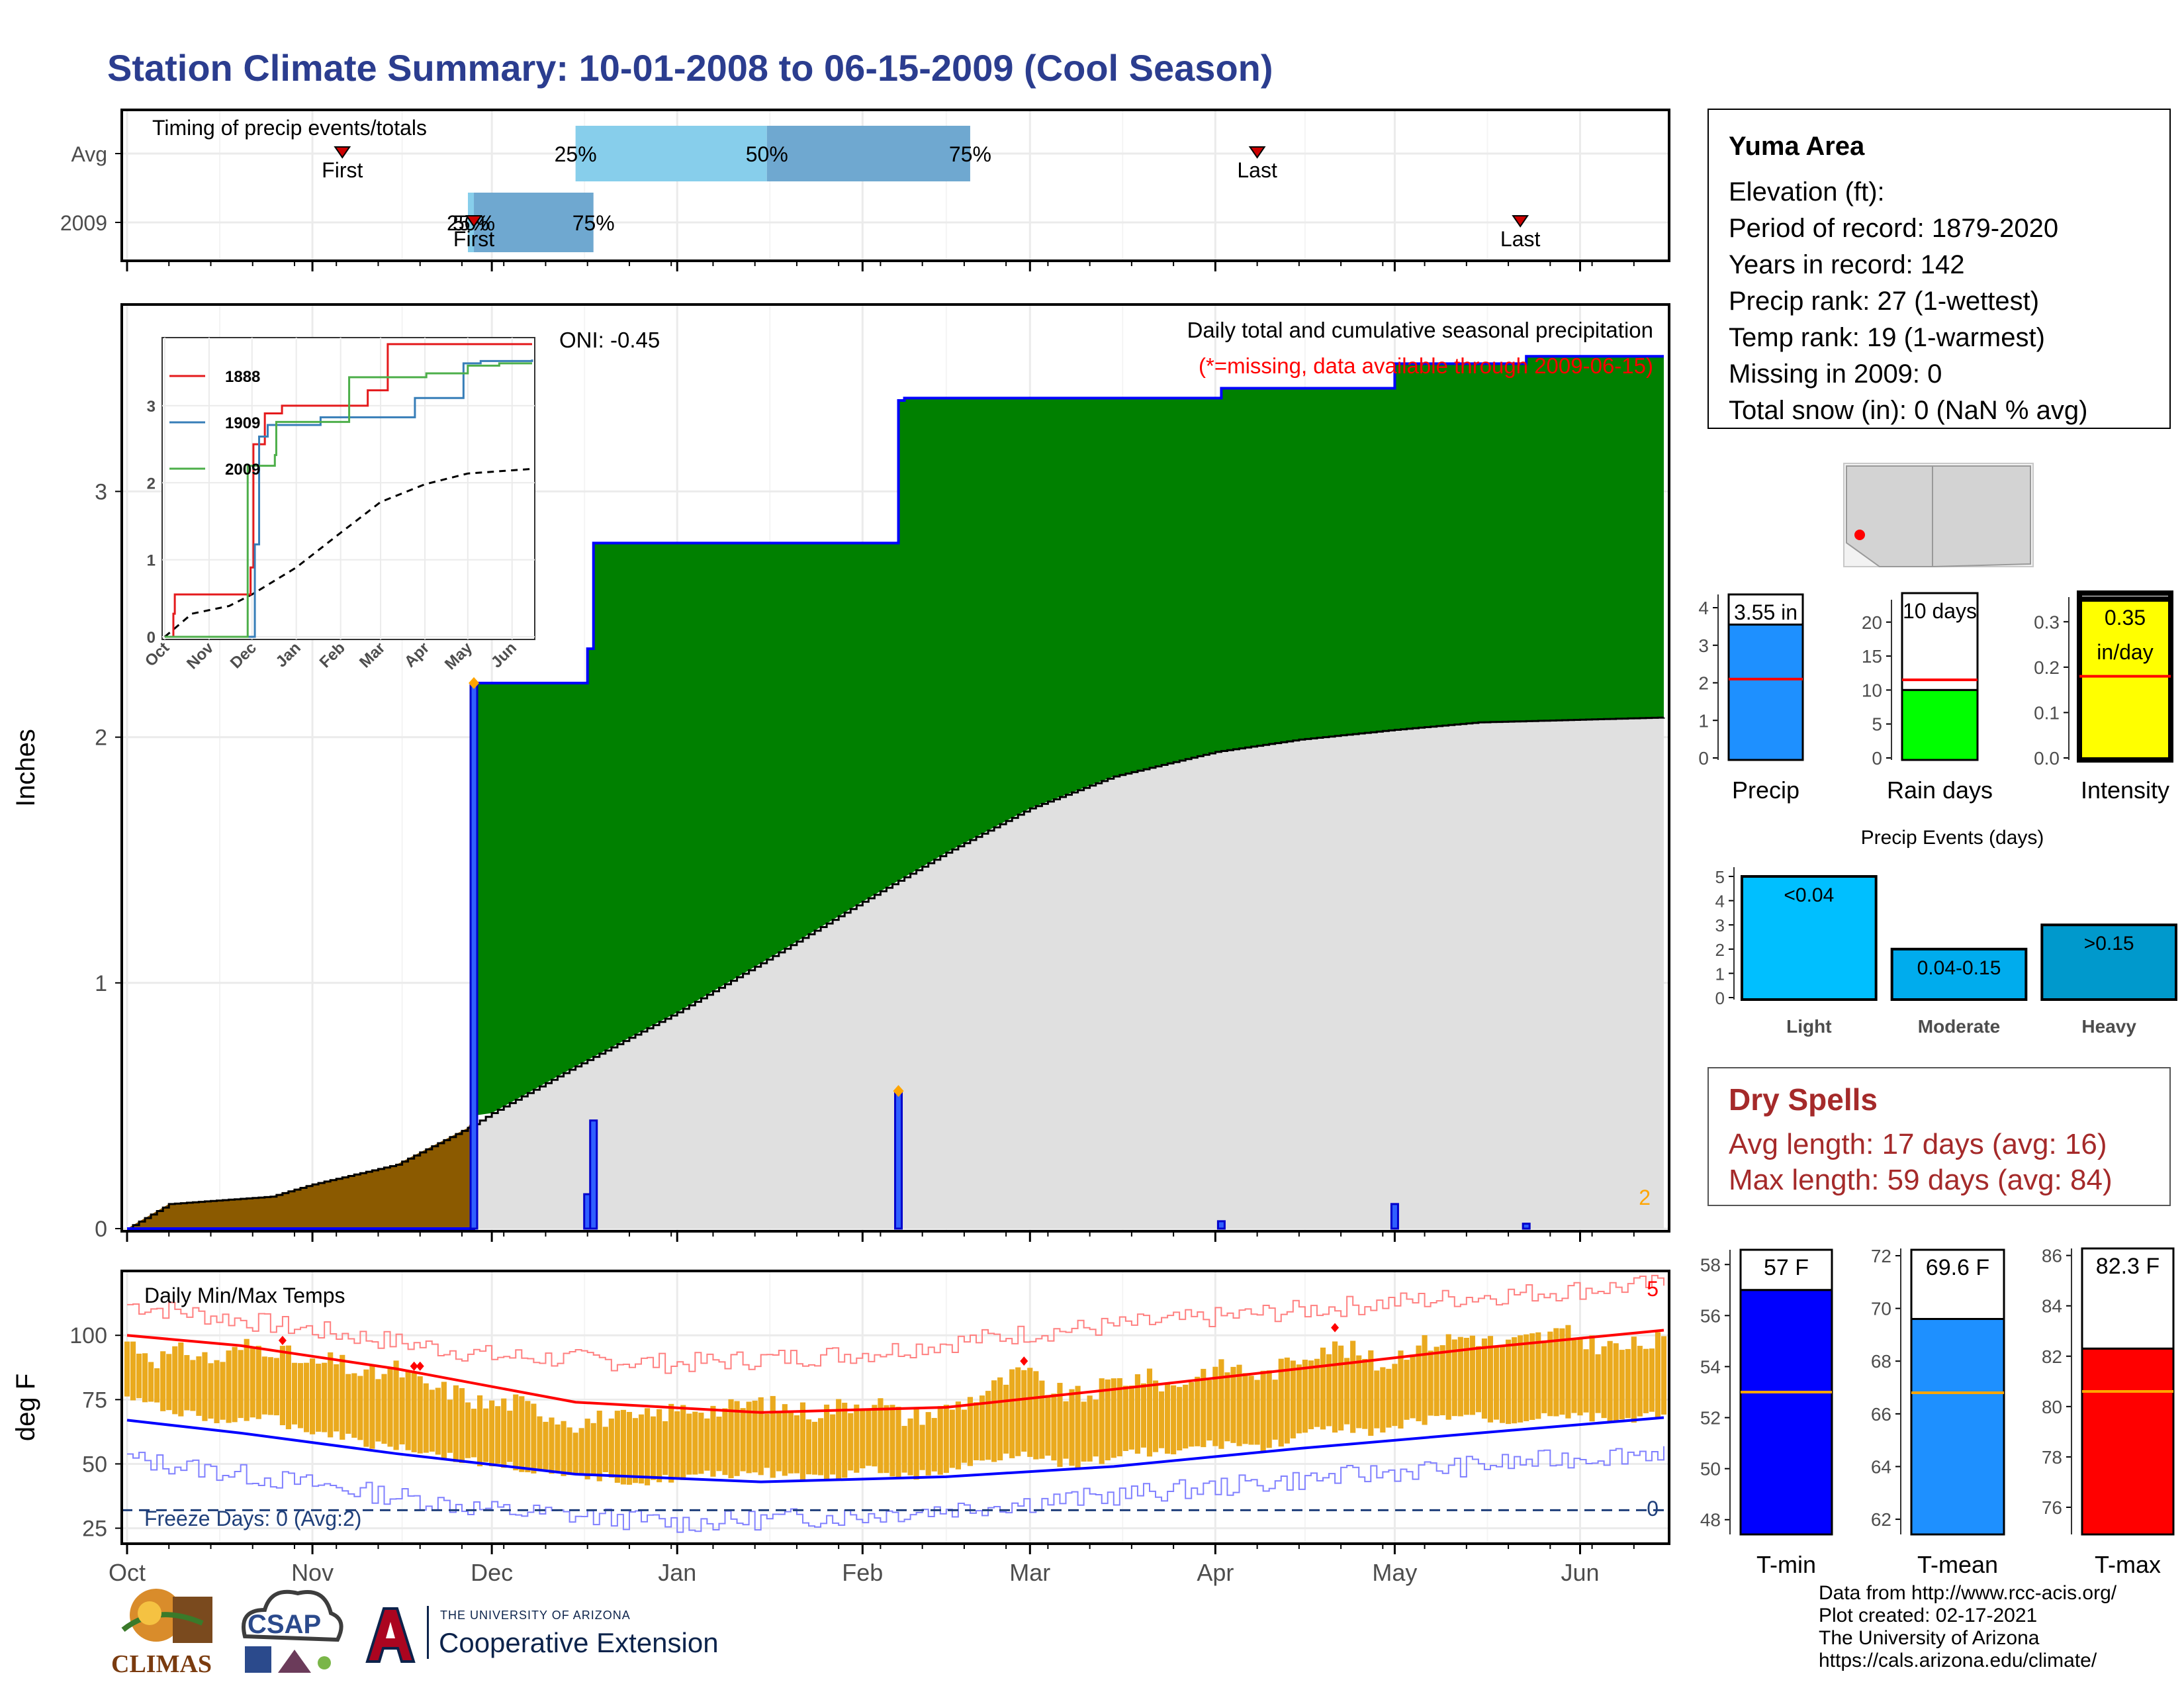 The image size is (2184, 1688). What do you see at coordinates (101, 738) in the screenshot?
I see `y-tick-label: 2` at bounding box center [101, 738].